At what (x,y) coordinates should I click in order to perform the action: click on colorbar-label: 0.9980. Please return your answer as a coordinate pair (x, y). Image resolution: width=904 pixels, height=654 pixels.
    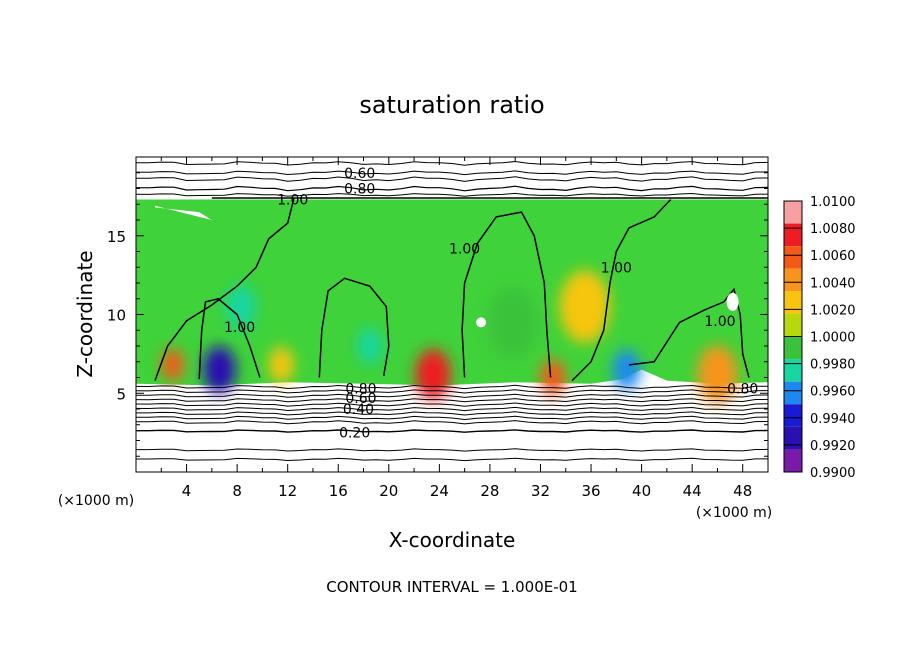
    Looking at the image, I should click on (833, 365).